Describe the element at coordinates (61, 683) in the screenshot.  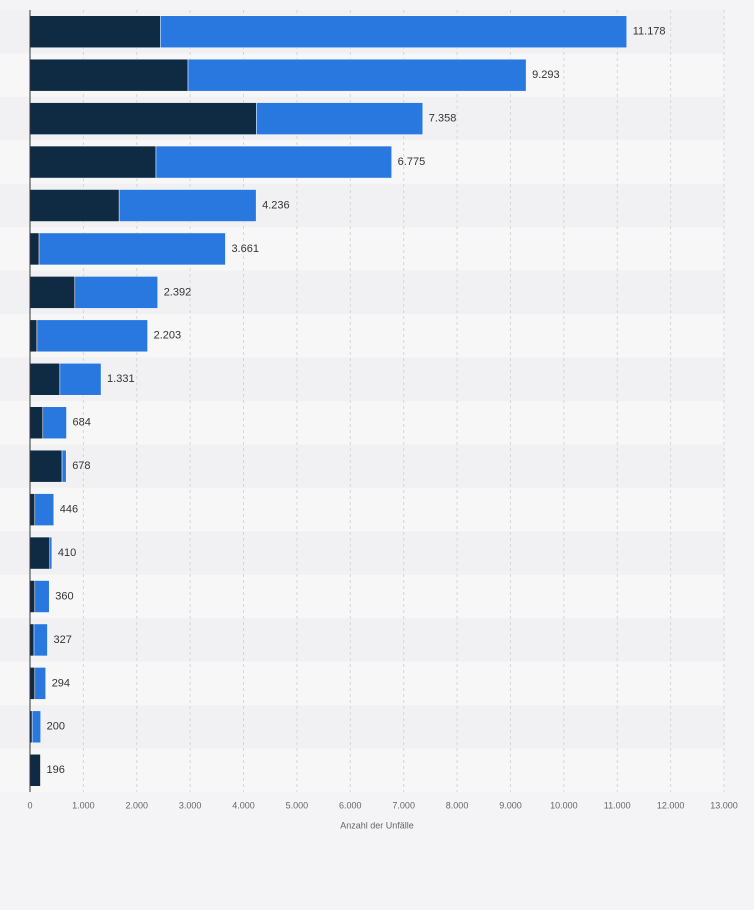
I see `total-label: 294` at that location.